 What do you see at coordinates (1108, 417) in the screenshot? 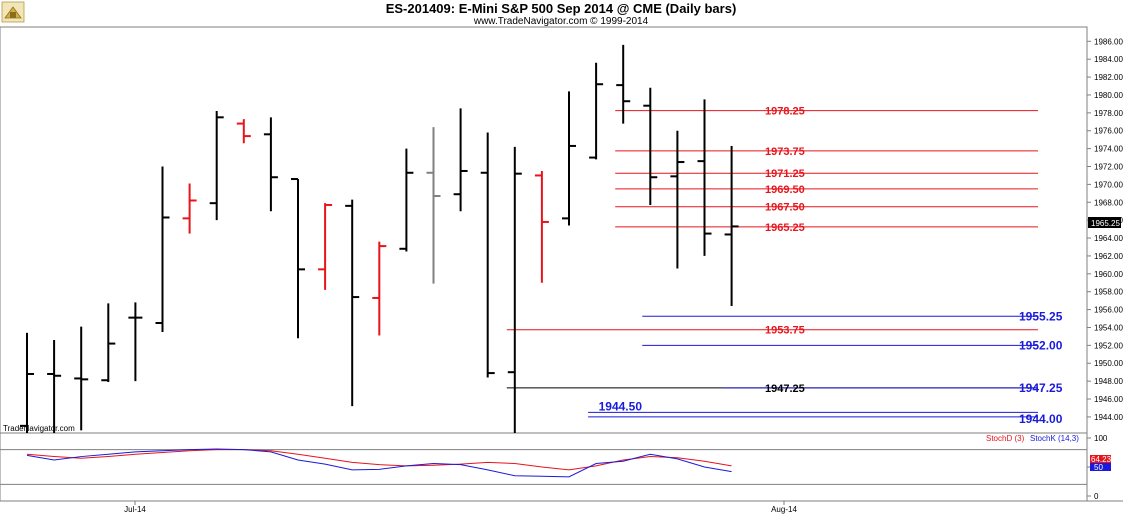
I see `price-tick-label: 1944.00` at bounding box center [1108, 417].